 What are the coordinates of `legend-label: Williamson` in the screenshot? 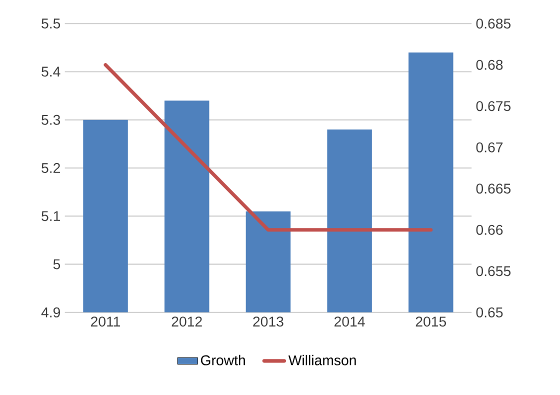 It's located at (322, 360).